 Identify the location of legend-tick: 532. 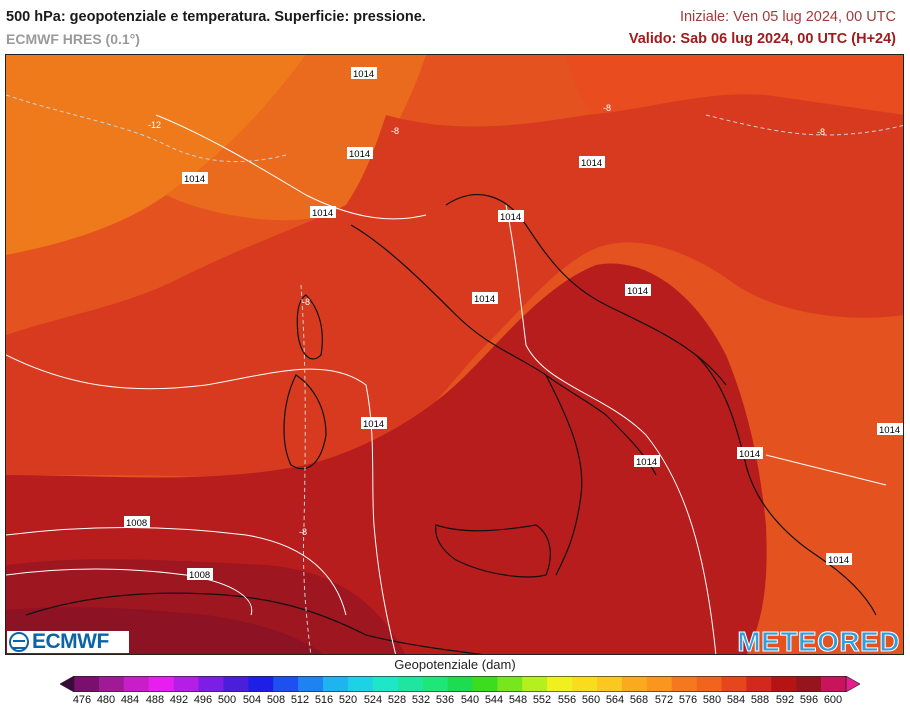
(421, 700).